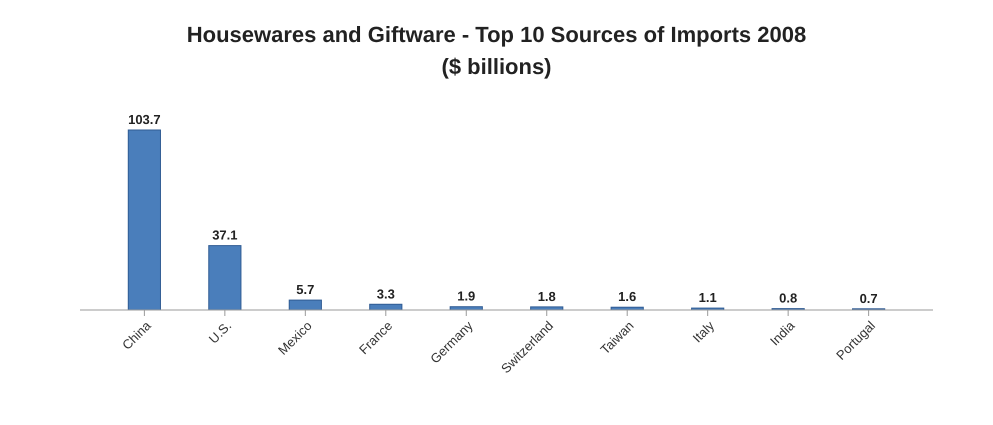 The width and height of the screenshot is (993, 425). What do you see at coordinates (707, 298) in the screenshot?
I see `data-label: 1.1` at bounding box center [707, 298].